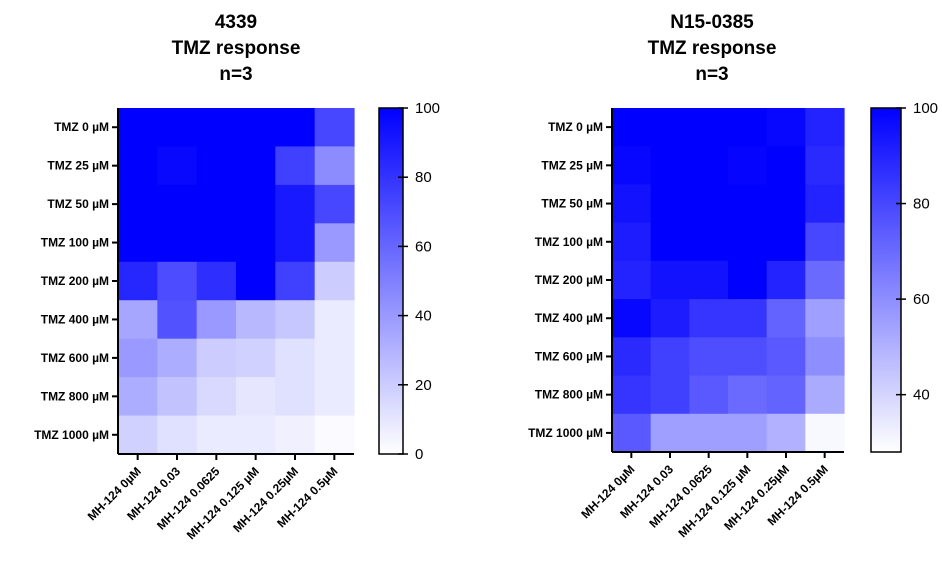 This screenshot has height=561, width=942. Describe the element at coordinates (75, 319) in the screenshot. I see `y-tick-label: TMZ 400 µM` at that location.